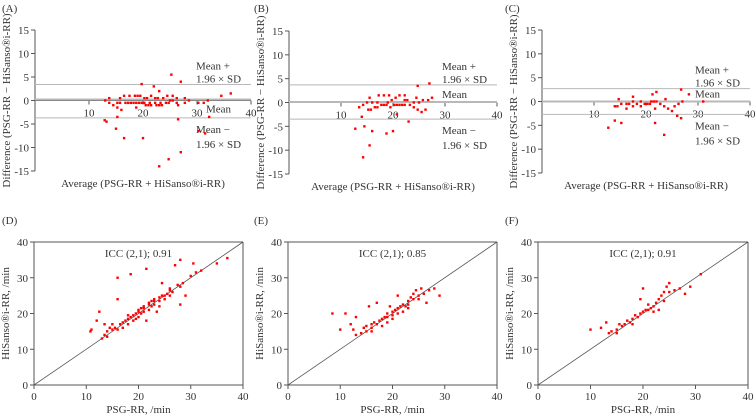 Image resolution: width=756 pixels, height=416 pixels. What do you see at coordinates (643, 410) in the screenshot?
I see `x-axis-label: PSG-RR, /min` at bounding box center [643, 410].